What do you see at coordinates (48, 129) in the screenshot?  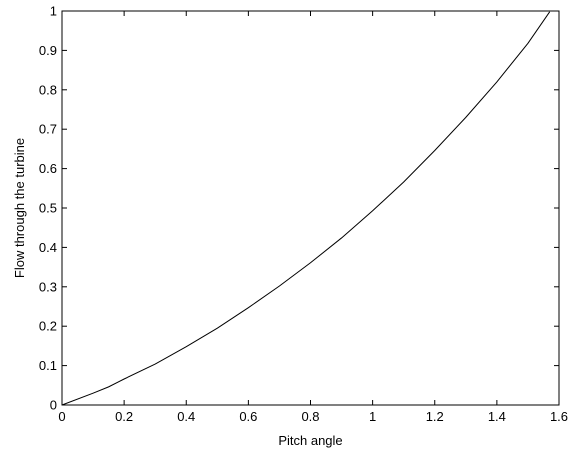 I see `y-tick-label: 0.7` at bounding box center [48, 129].